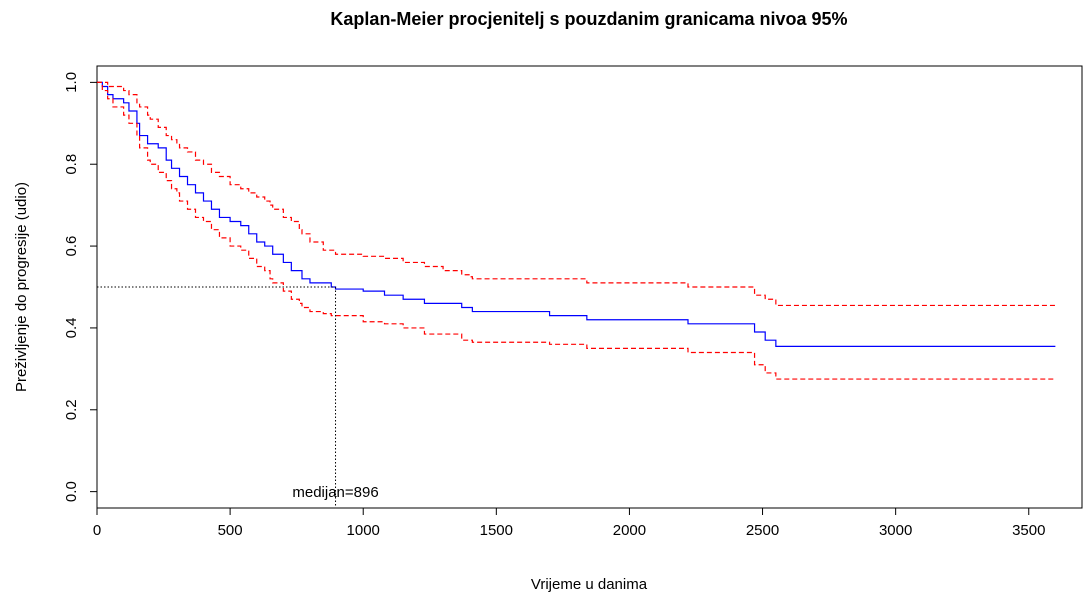  I want to click on x-tick-label: 500, so click(230, 530).